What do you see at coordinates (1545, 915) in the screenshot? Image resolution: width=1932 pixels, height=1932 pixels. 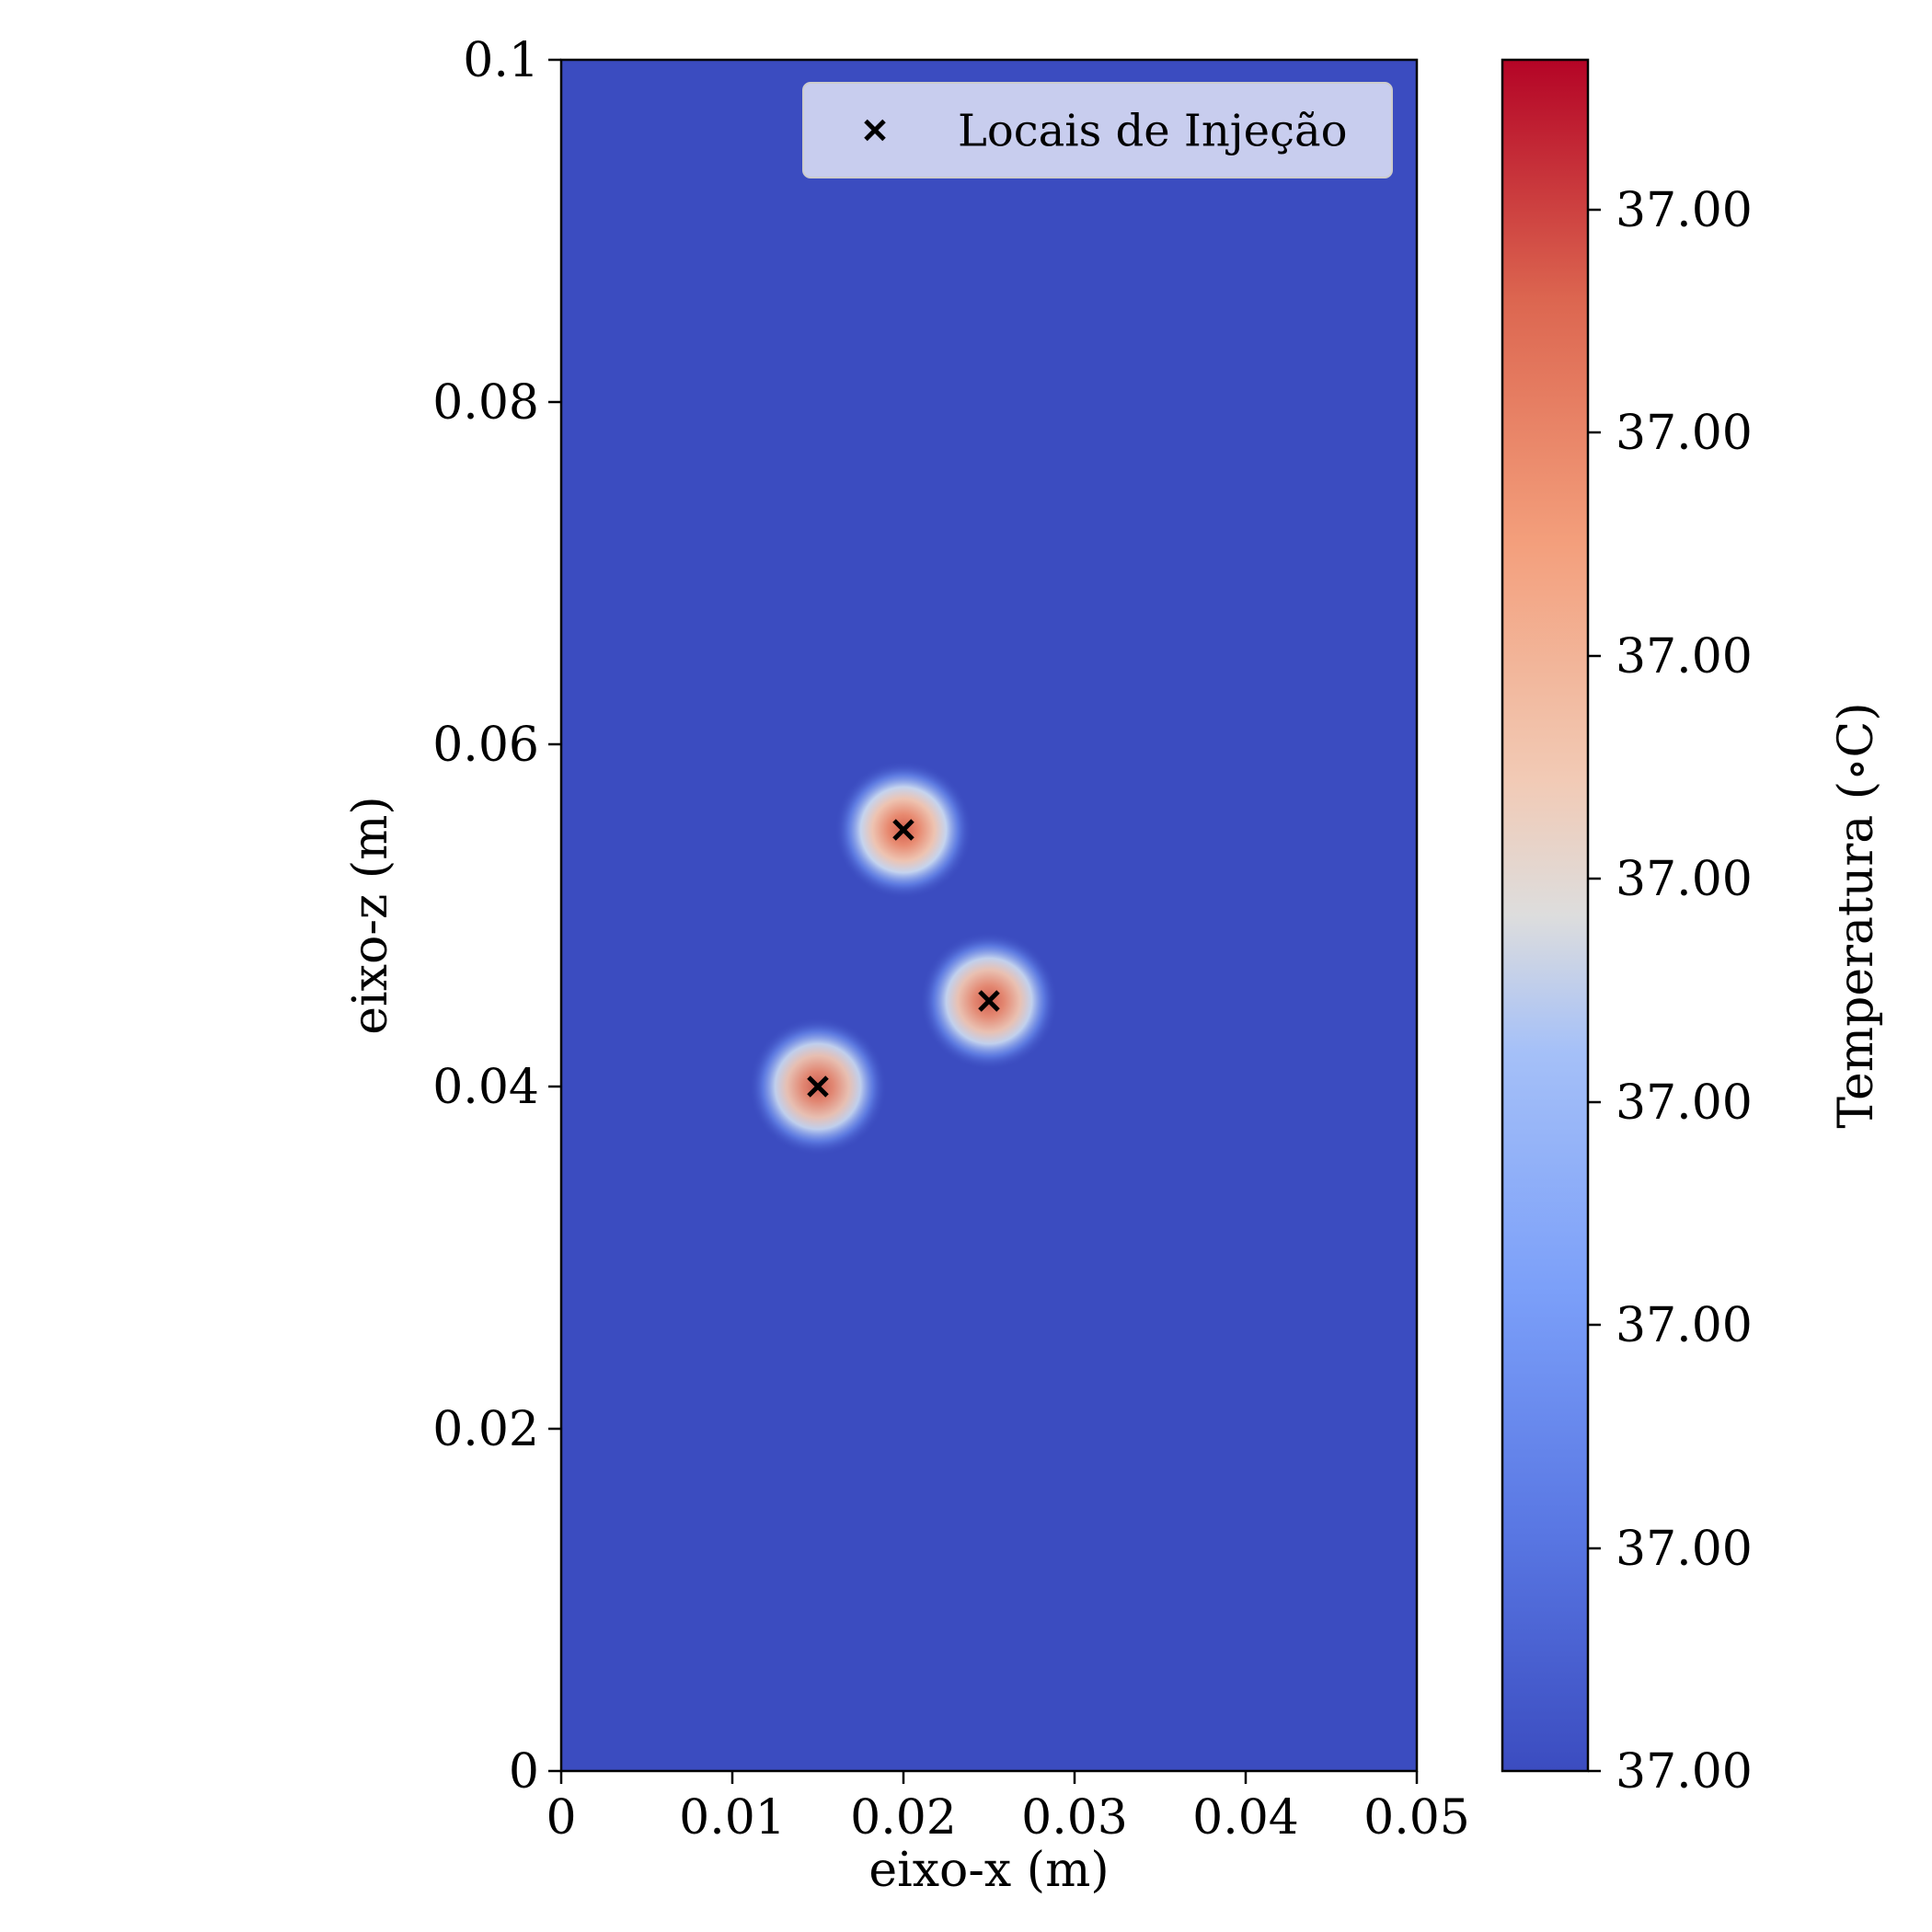 I see `colorbar-gradient` at bounding box center [1545, 915].